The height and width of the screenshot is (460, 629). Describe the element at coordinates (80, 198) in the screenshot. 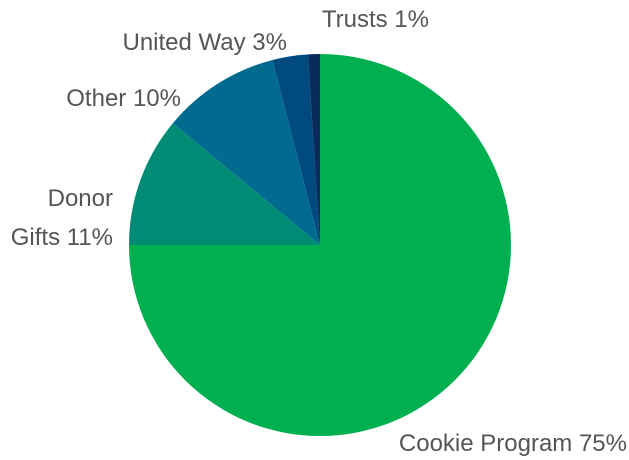

I see `slice-label-line: Donor` at that location.